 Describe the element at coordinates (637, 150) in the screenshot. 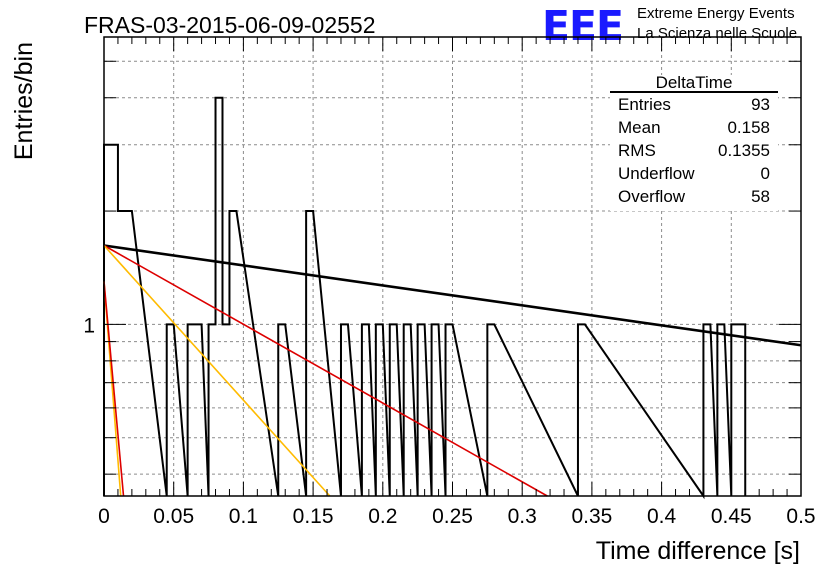

I see `stats-row-label: RMS` at that location.